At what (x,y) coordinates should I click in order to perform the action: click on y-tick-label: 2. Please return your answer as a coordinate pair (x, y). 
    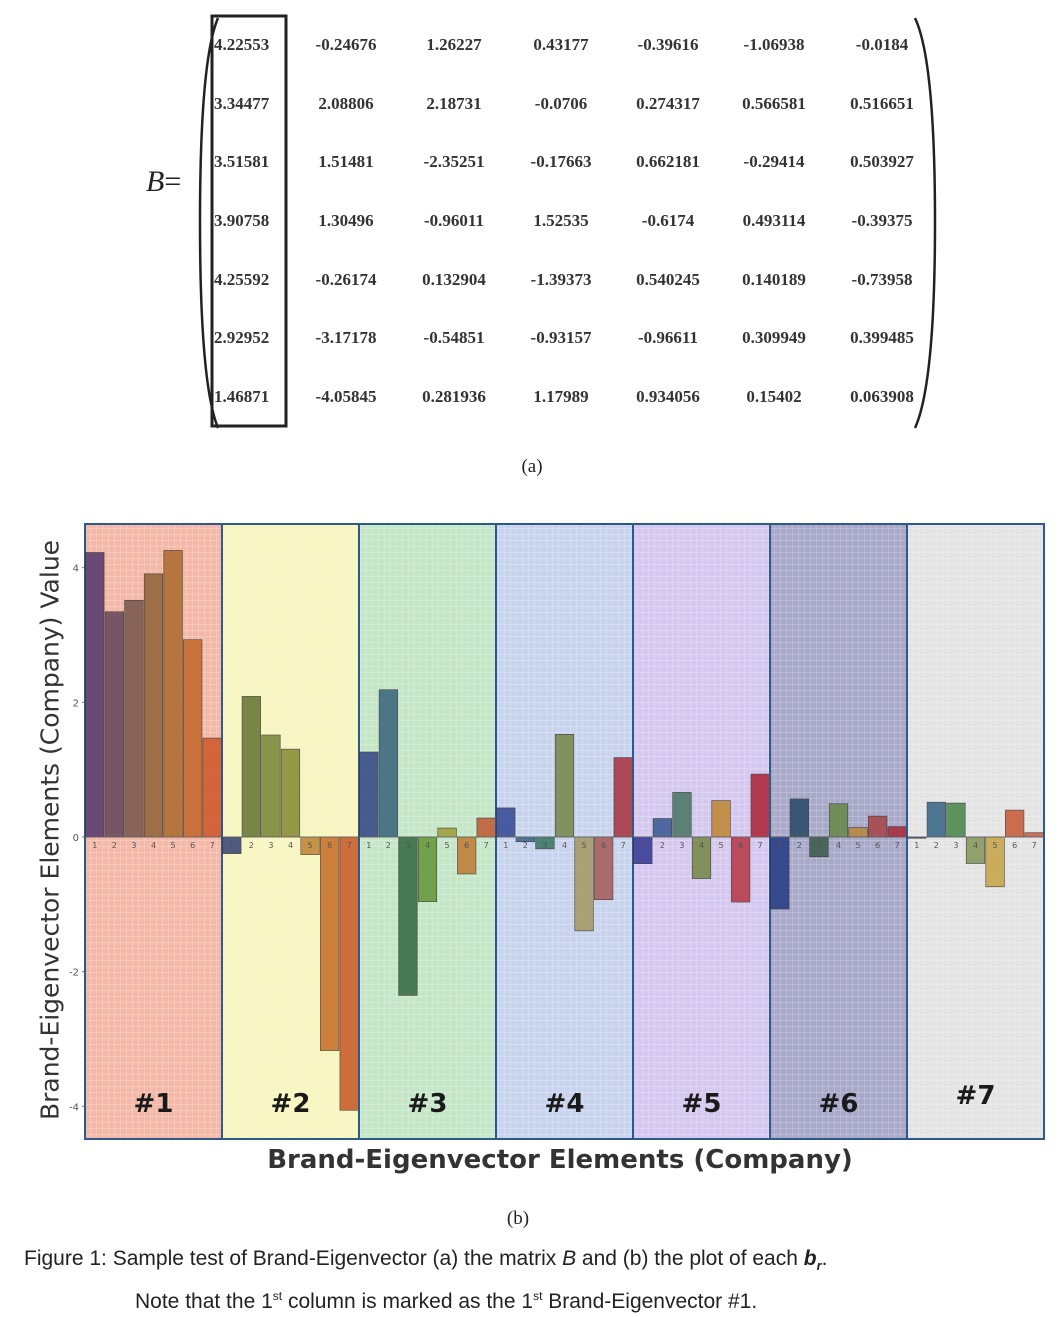
    Looking at the image, I should click on (76, 703).